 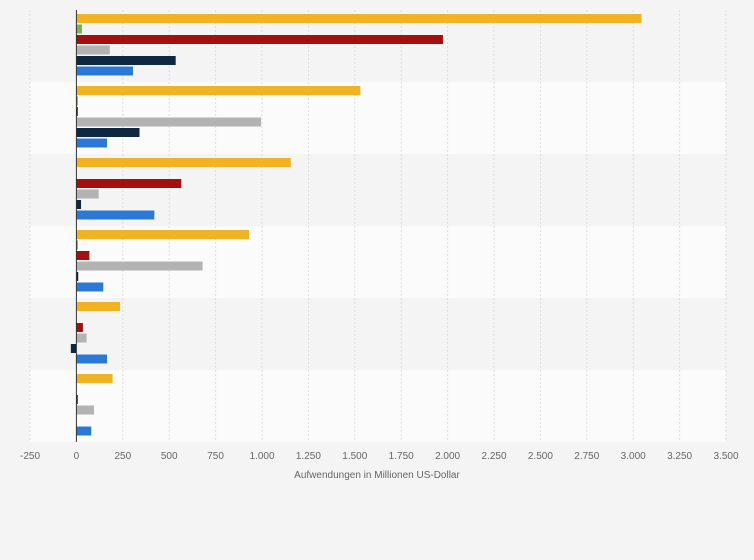 What do you see at coordinates (493, 456) in the screenshot?
I see `x-tick-label: 2.250` at bounding box center [493, 456].